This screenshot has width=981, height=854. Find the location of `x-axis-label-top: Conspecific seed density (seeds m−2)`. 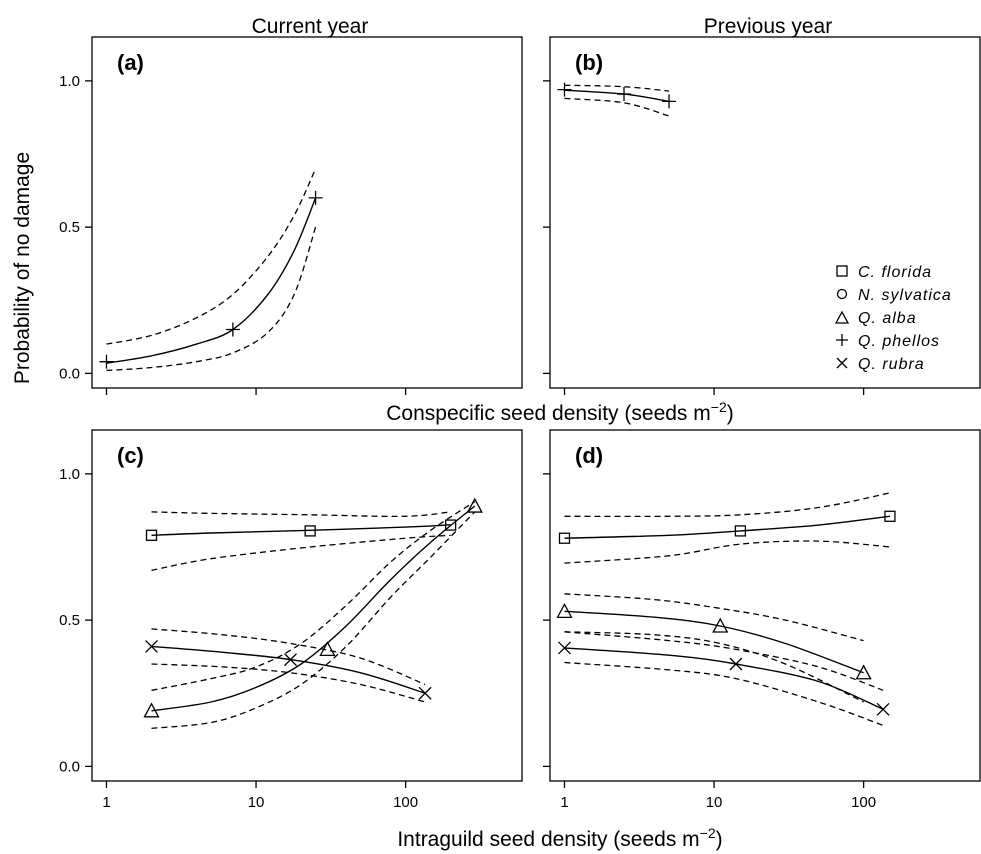

x-axis-label-top: Conspecific seed density (seeds m−2) is located at coordinates (559, 412).